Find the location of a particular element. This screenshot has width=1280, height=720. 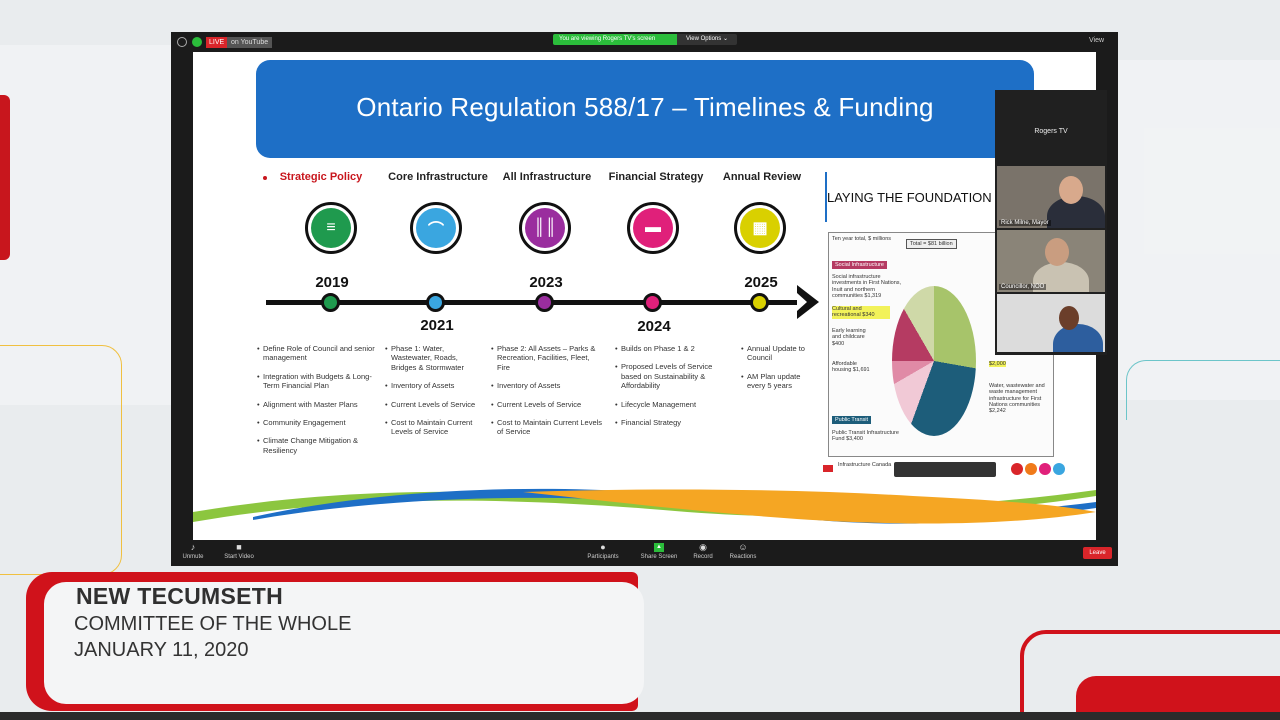

chart-caption: Ten year total, $ millions is located at coordinates (861, 239).